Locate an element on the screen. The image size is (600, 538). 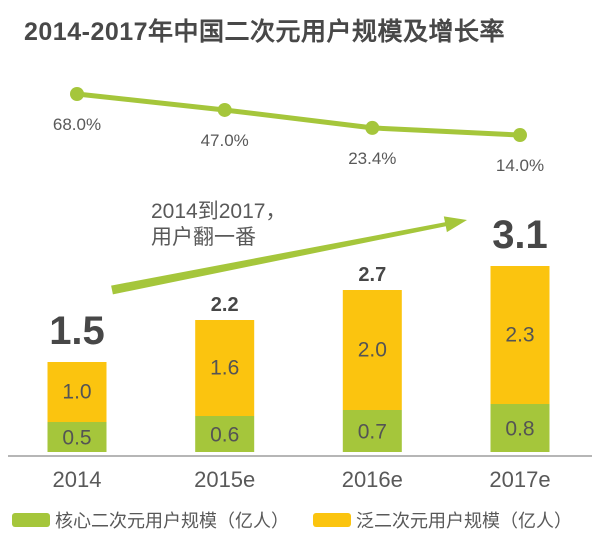
annotation-line-2: 用户翻一番 is located at coordinates (203, 237).